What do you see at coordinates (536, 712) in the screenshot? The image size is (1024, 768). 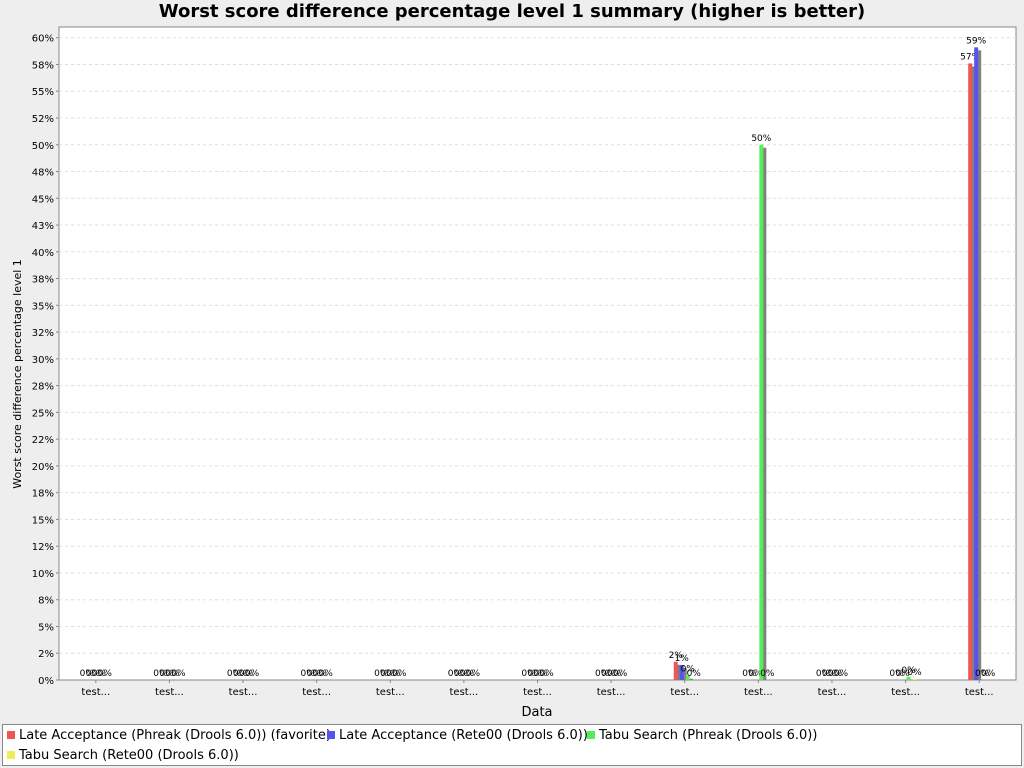 I see `x-axis-label: Data` at bounding box center [536, 712].